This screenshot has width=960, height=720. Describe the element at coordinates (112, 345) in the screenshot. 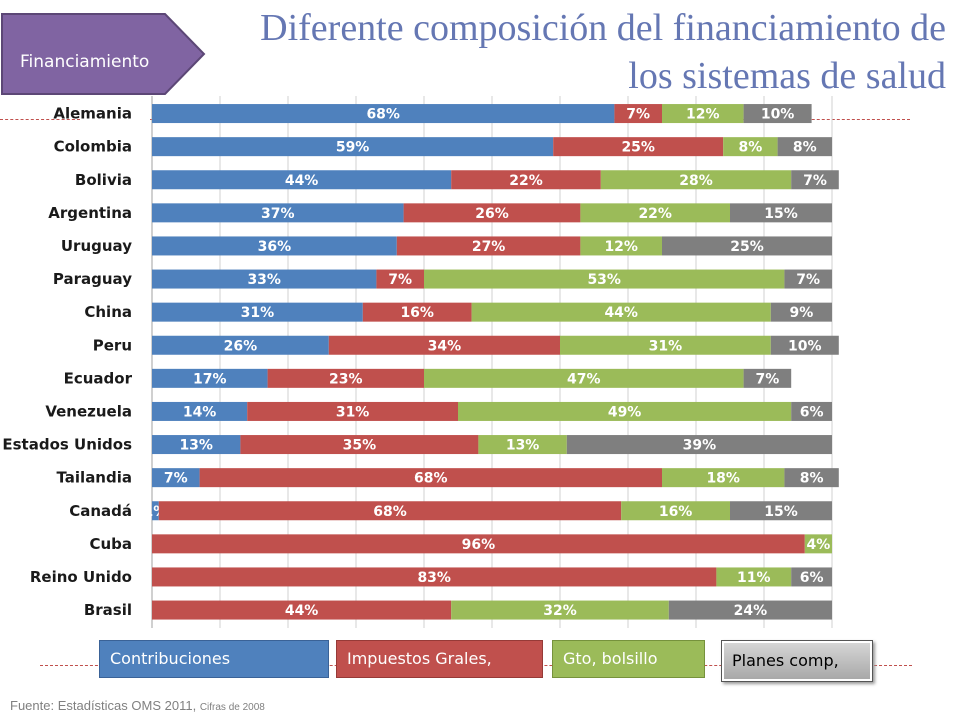

I see `category-label: Peru` at that location.